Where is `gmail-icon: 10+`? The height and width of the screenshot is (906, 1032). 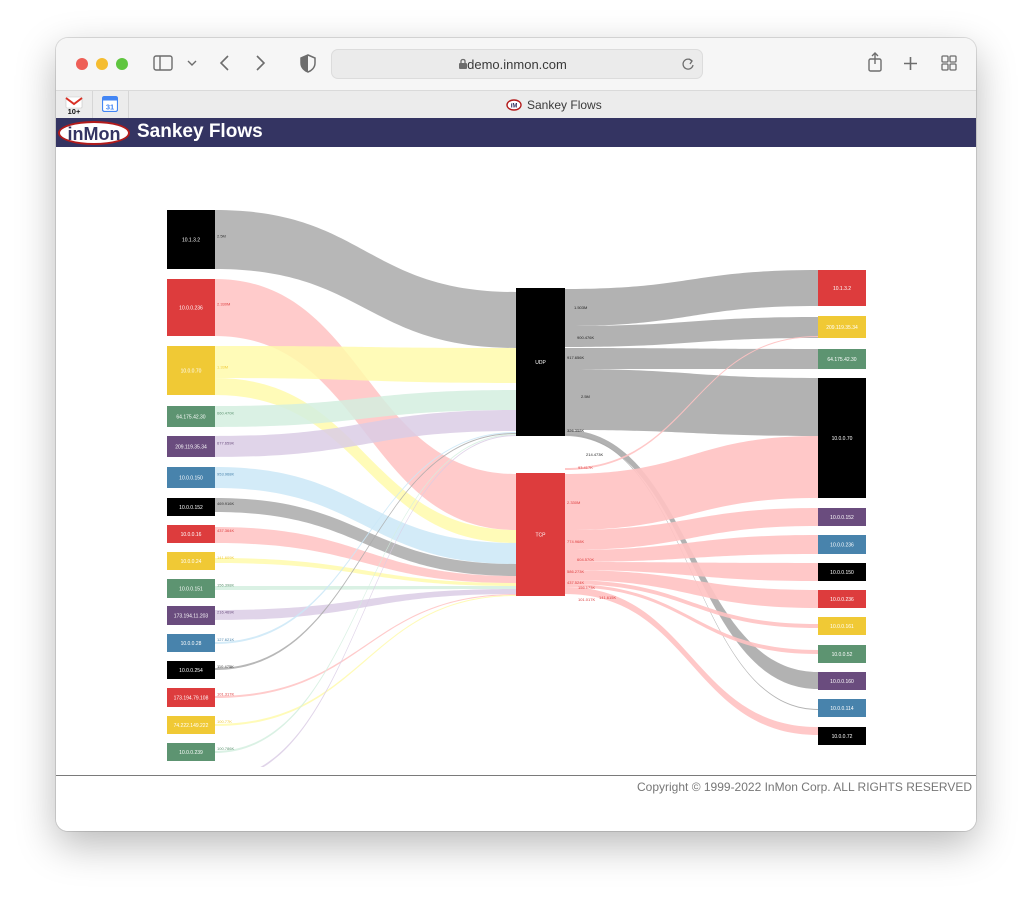
gmail-icon: 10+ is located at coordinates (74, 105).